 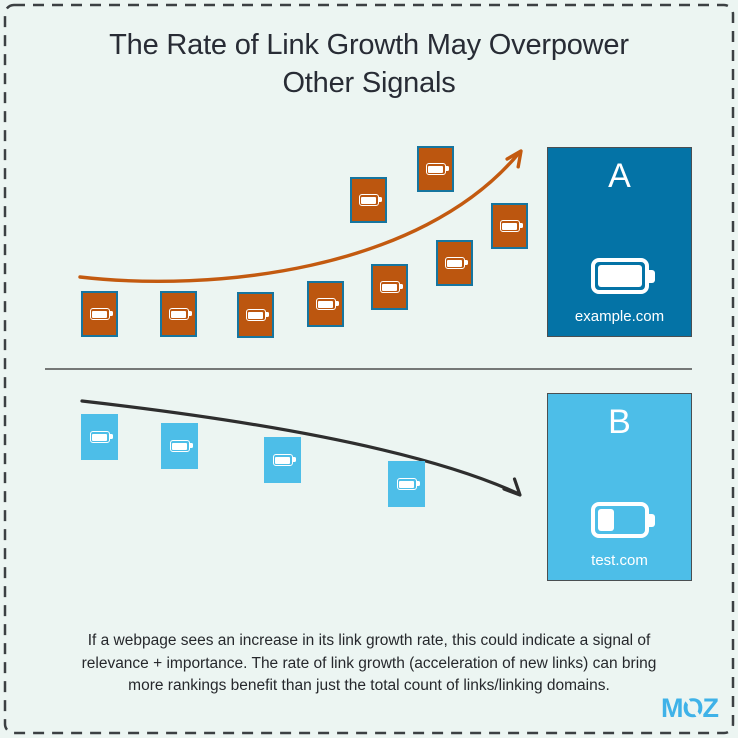 I want to click on moz-logo-letter-o: O, so click(x=692, y=708).